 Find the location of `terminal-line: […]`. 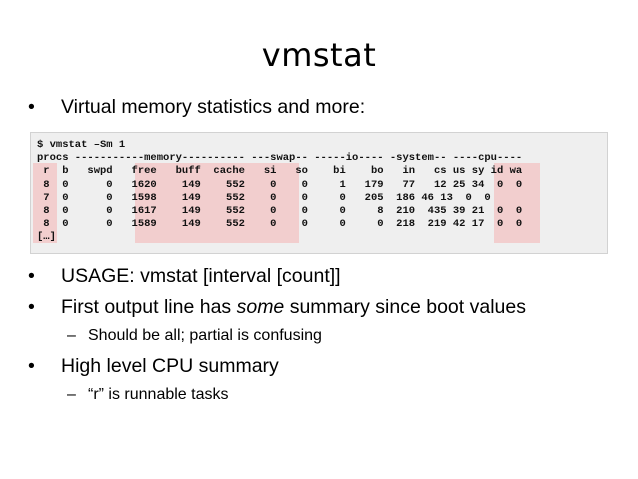

terminal-line: […] is located at coordinates (46, 237).